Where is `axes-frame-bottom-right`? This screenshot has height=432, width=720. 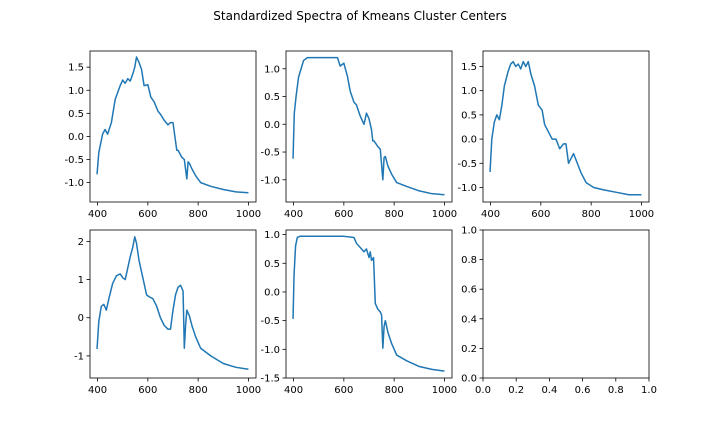
axes-frame-bottom-right is located at coordinates (566, 304).